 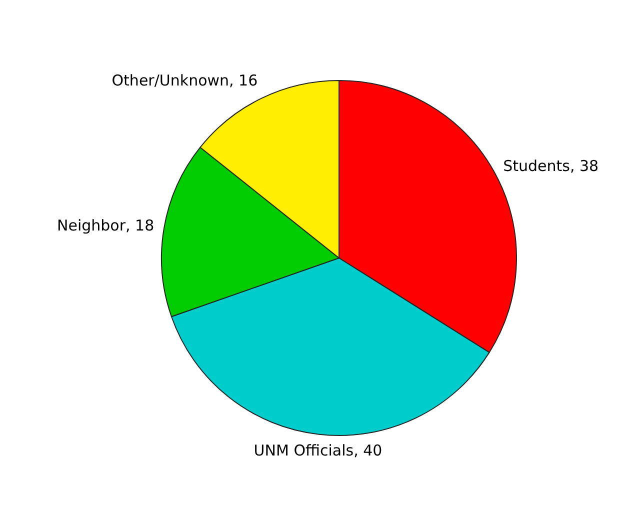 What do you see at coordinates (243, 80) in the screenshot?
I see `data-label: , 16` at bounding box center [243, 80].